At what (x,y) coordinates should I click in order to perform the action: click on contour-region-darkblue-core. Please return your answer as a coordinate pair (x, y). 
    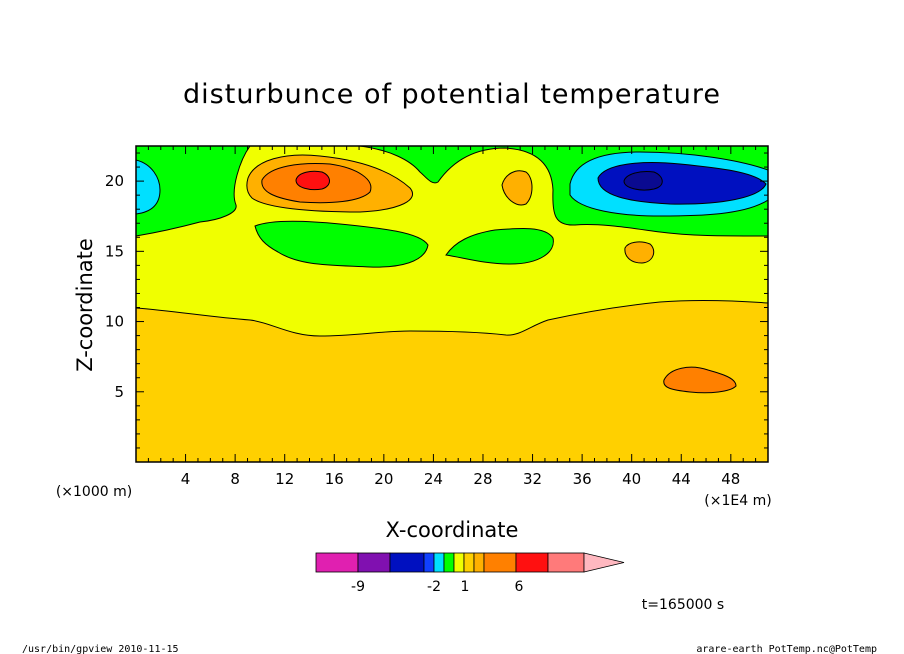
    Looking at the image, I should click on (643, 181).